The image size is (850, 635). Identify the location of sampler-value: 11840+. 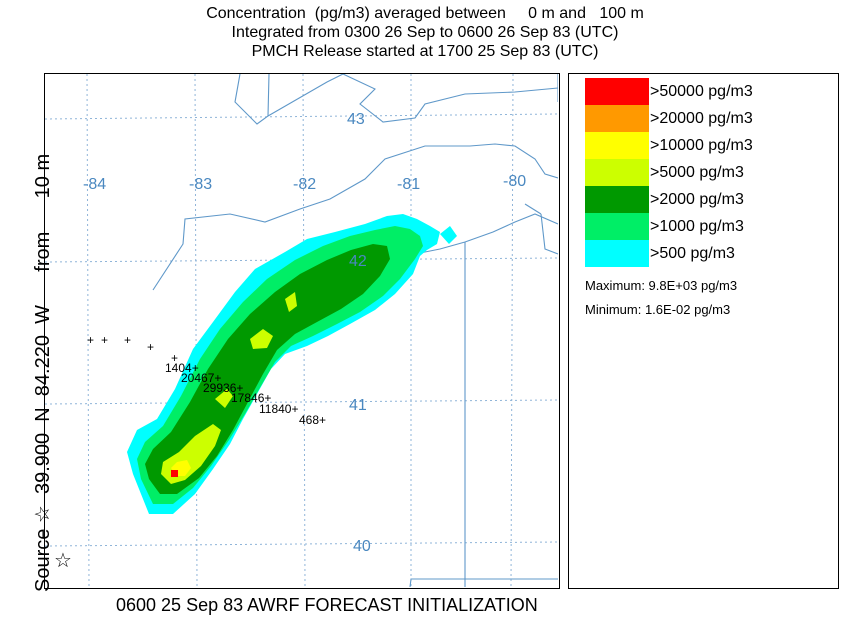
(279, 409).